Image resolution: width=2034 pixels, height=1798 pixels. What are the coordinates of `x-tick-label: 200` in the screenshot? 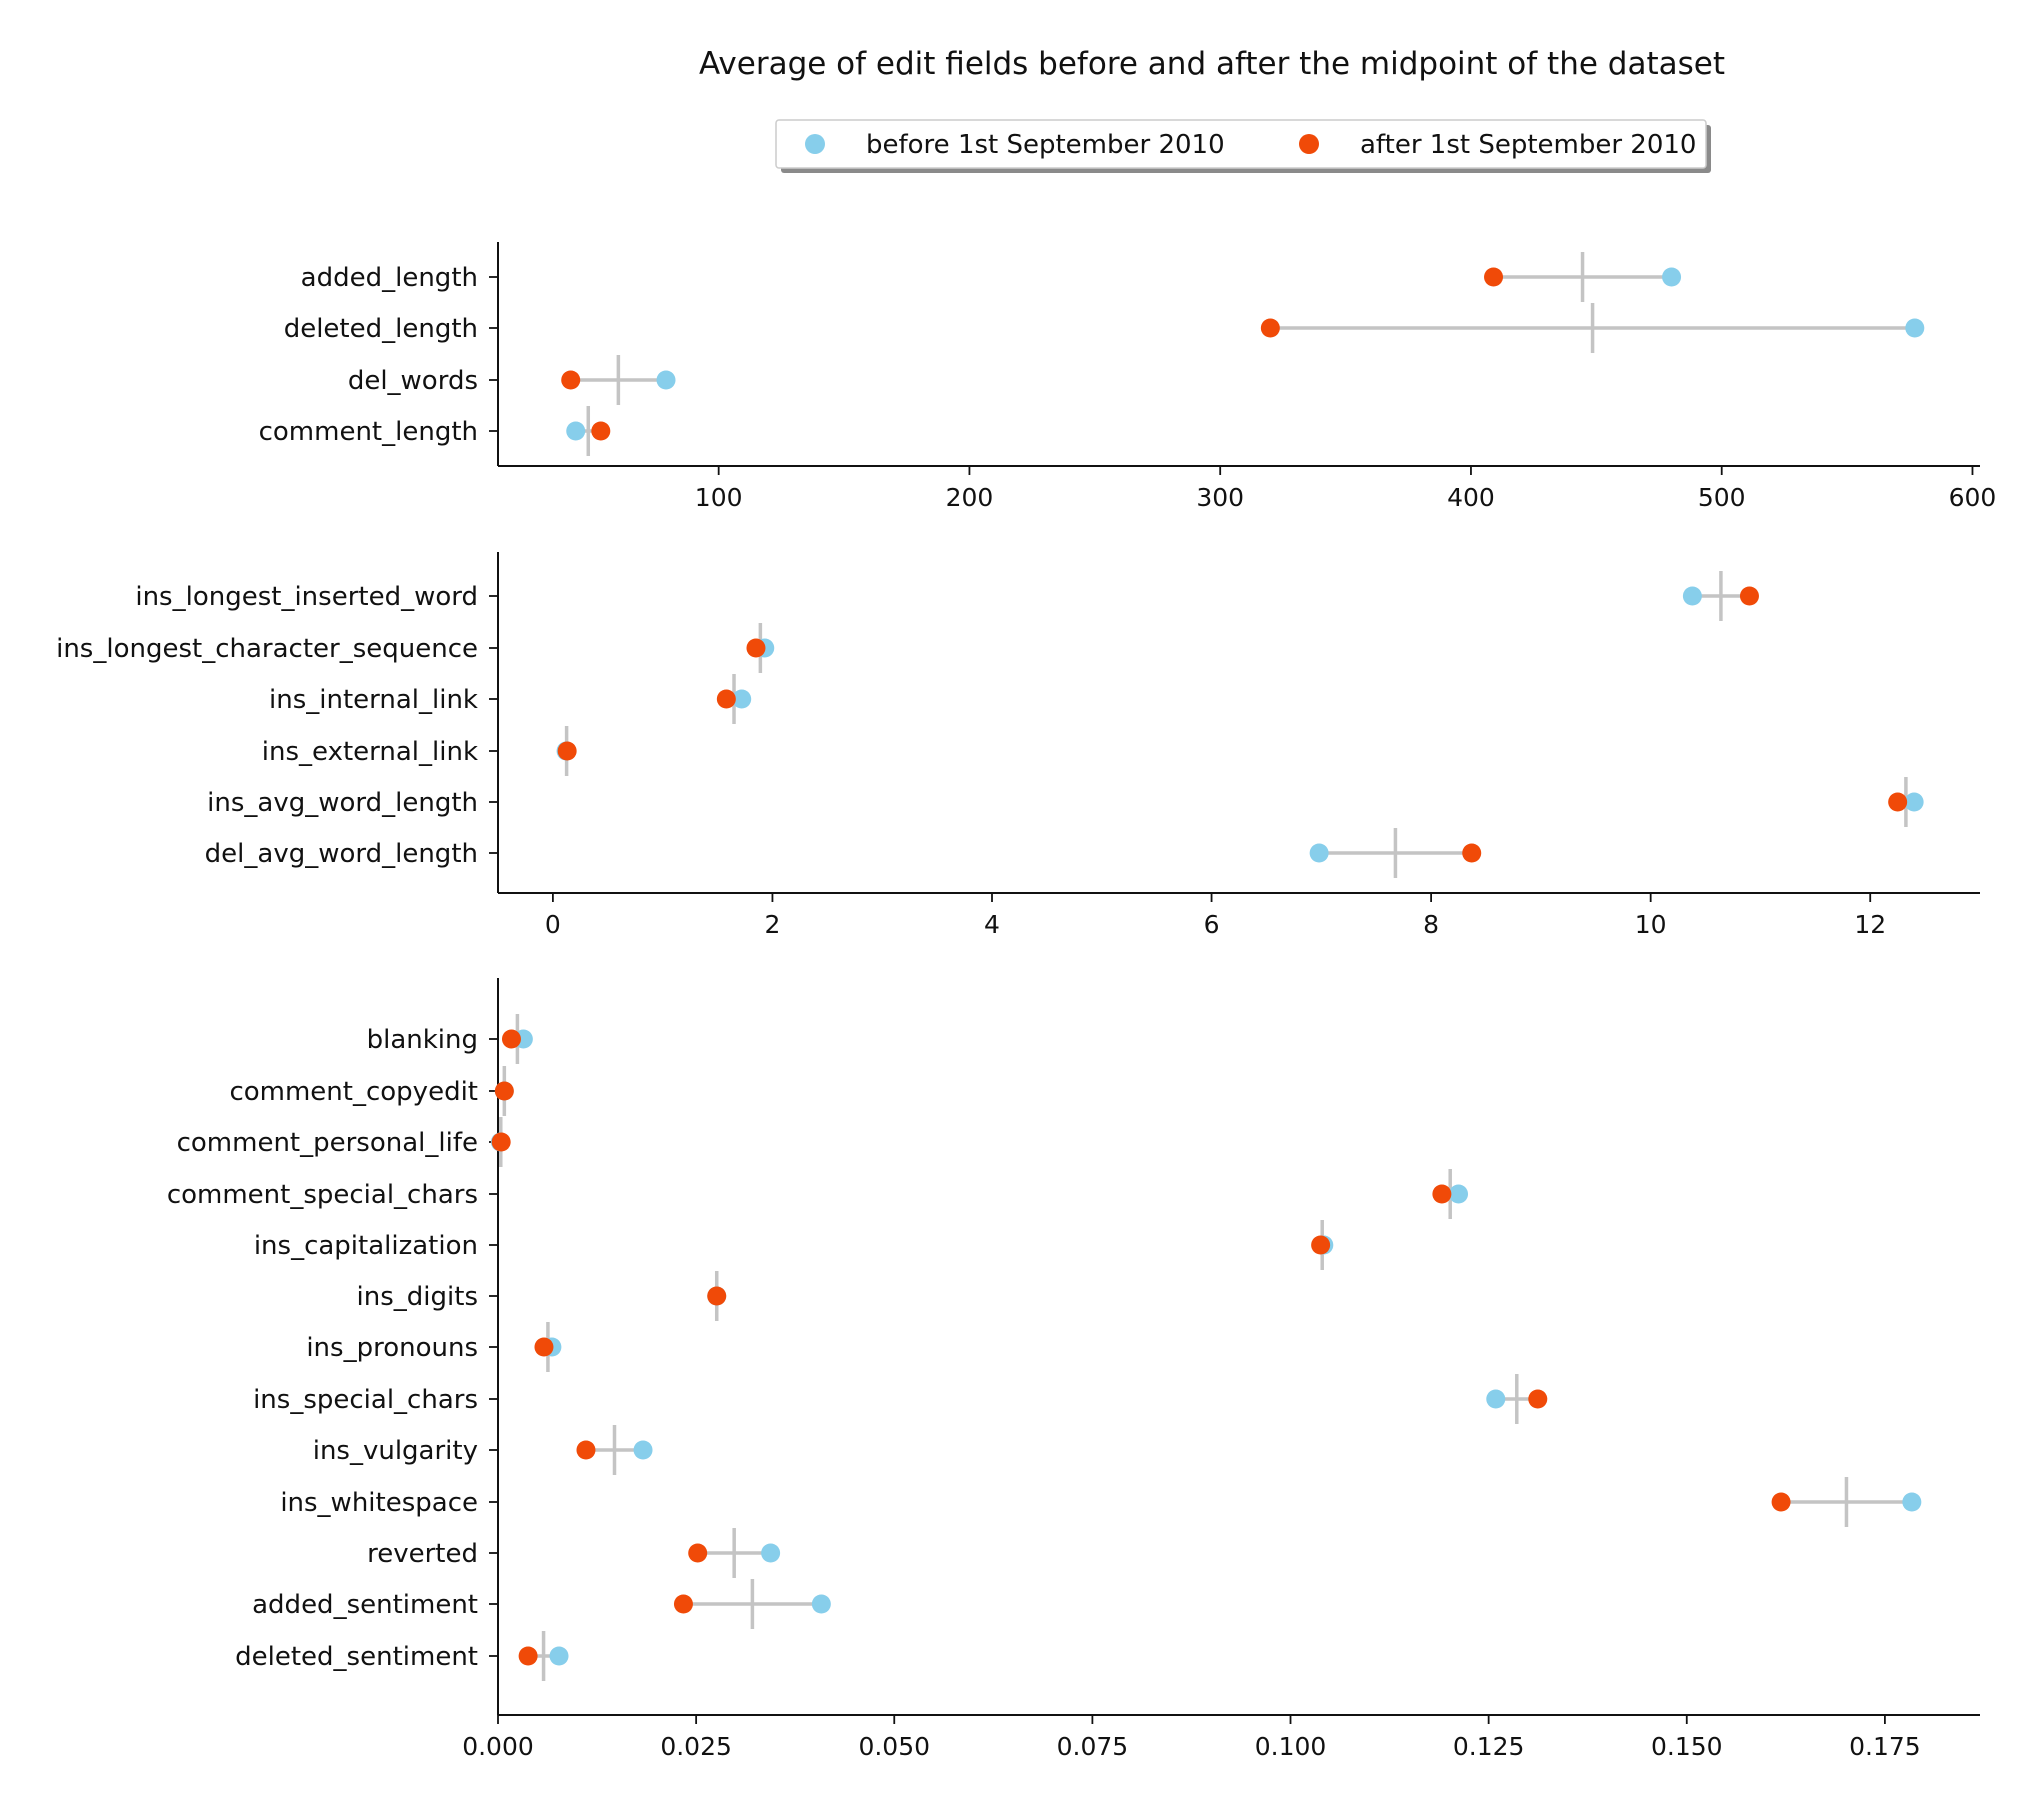 It's located at (970, 497).